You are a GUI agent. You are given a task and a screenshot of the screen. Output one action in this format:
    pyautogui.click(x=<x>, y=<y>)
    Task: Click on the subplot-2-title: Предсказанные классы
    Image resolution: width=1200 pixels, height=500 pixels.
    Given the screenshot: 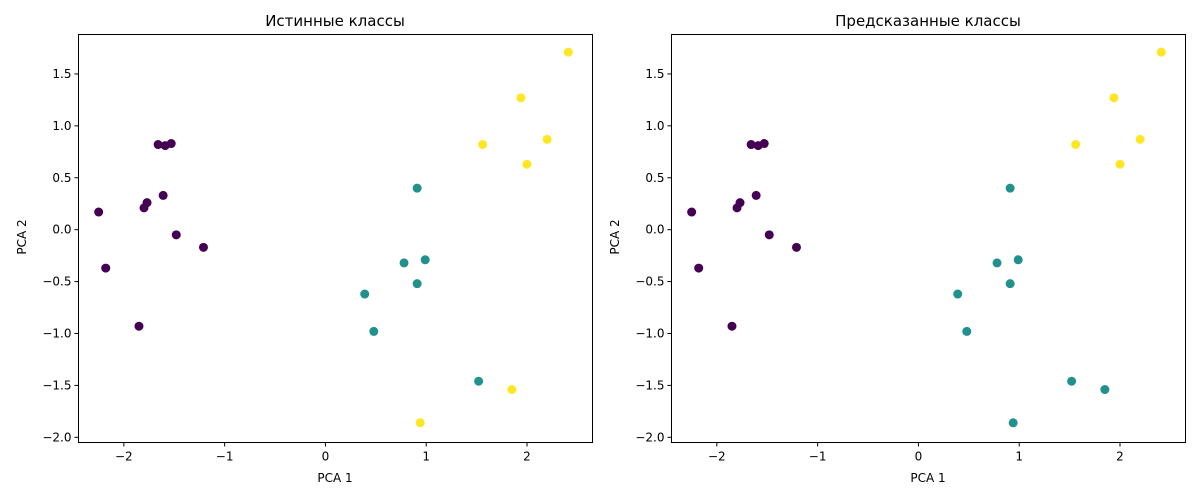 What is the action you would take?
    pyautogui.click(x=928, y=21)
    